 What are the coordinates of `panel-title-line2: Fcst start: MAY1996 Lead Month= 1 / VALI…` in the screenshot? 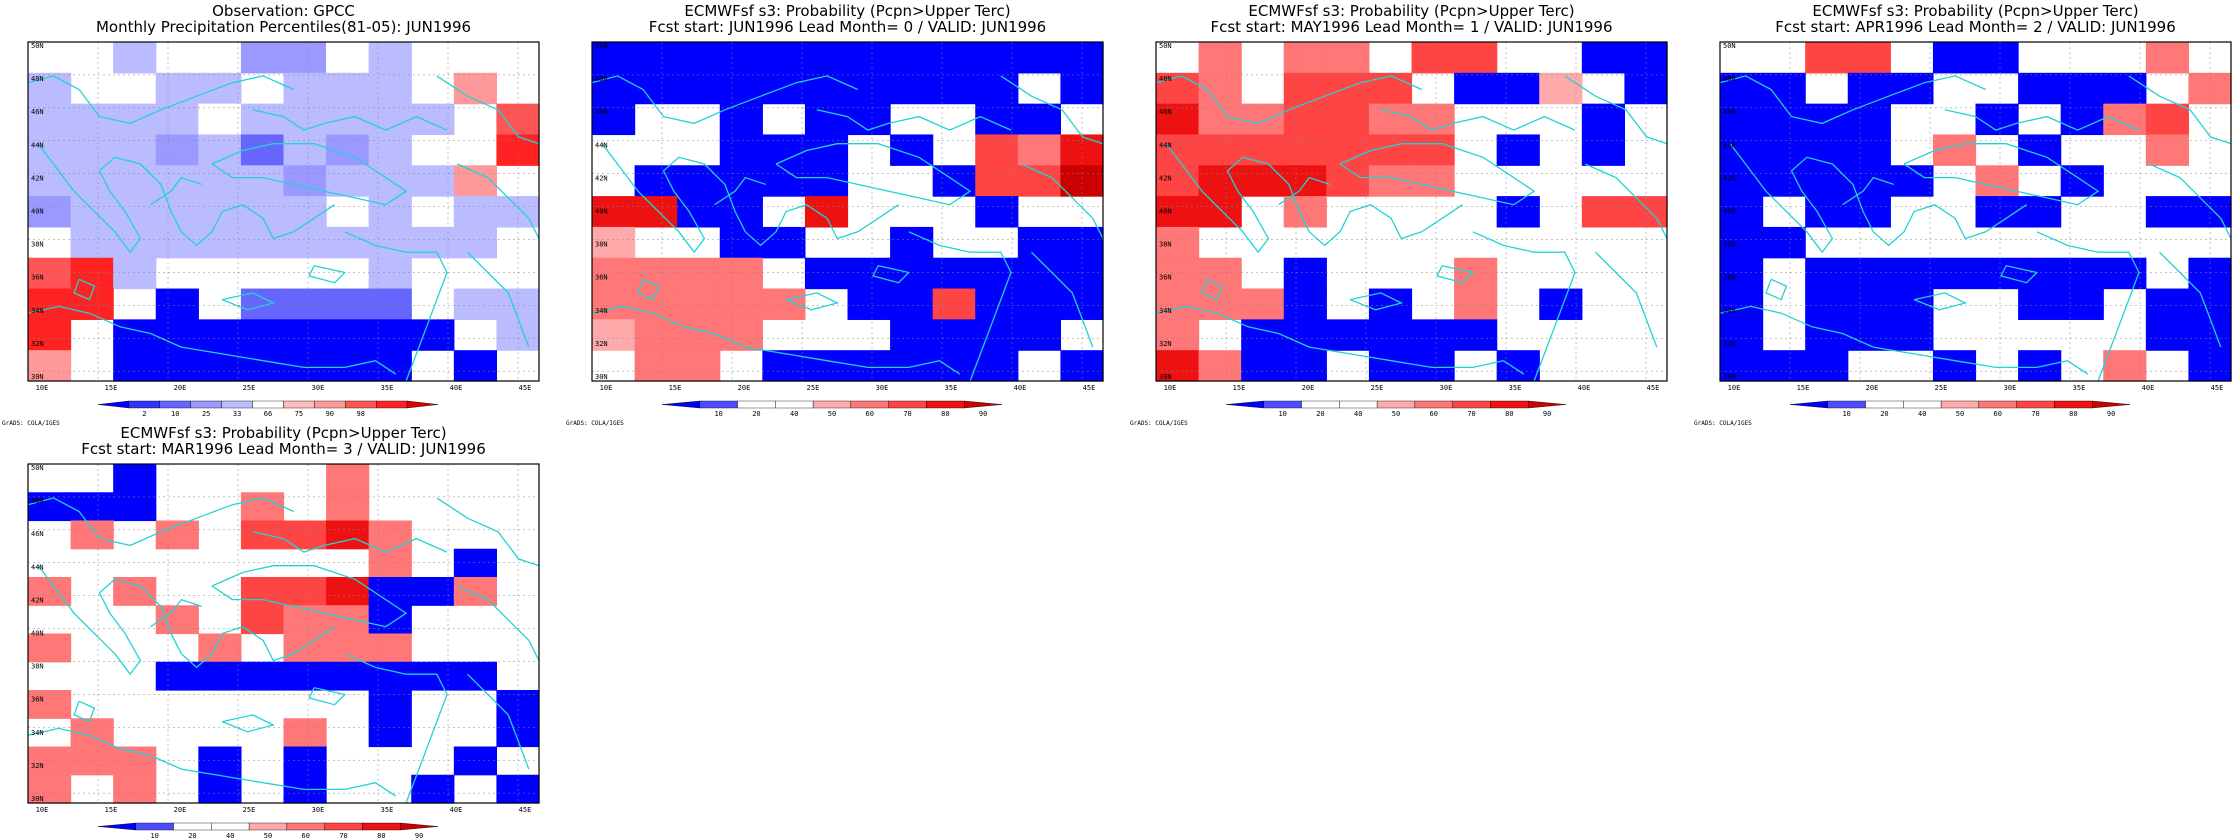 It's located at (1411, 27).